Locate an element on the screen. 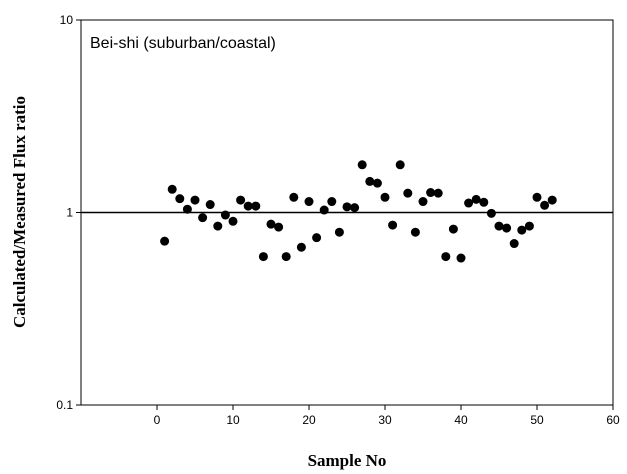  x-tick-label: 60 is located at coordinates (613, 420).